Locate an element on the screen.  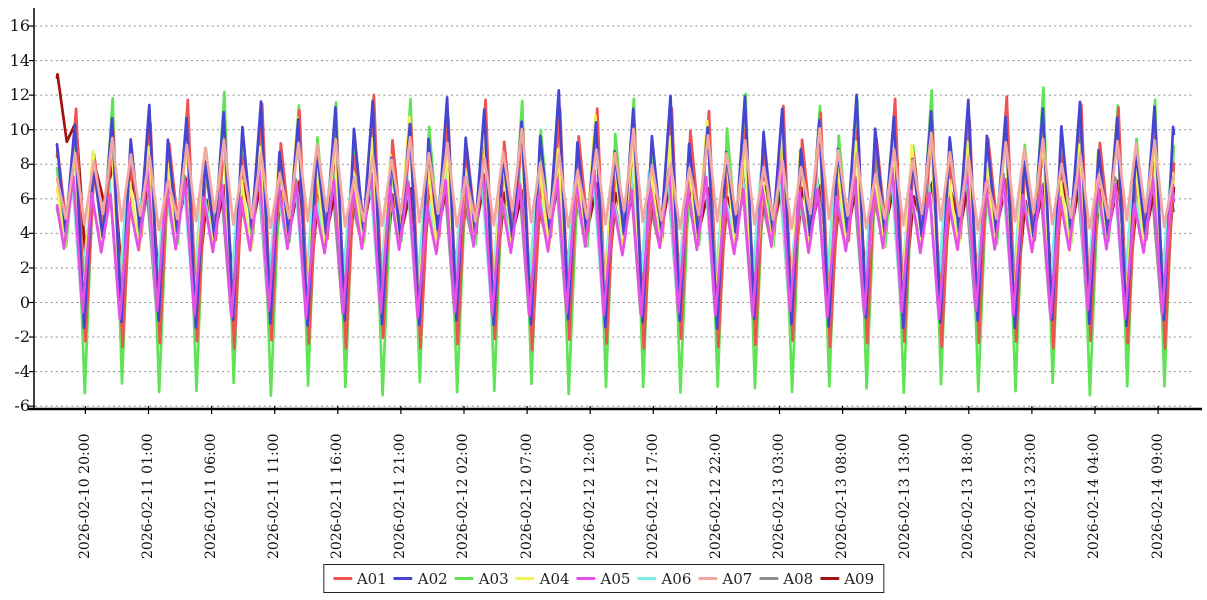
legend-item-a02: A02 is located at coordinates (420, 578).